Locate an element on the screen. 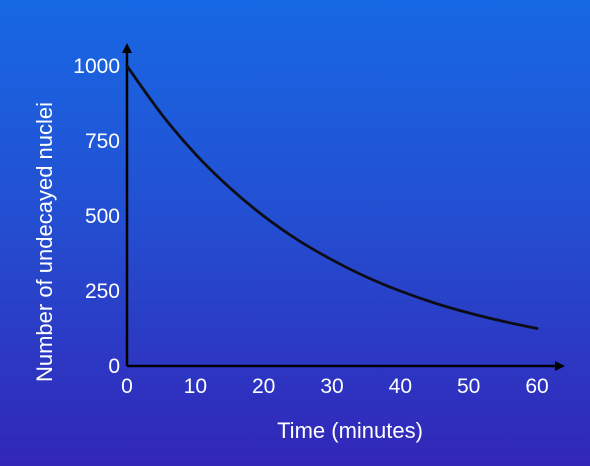  x-tick-label: 60 is located at coordinates (536, 386).